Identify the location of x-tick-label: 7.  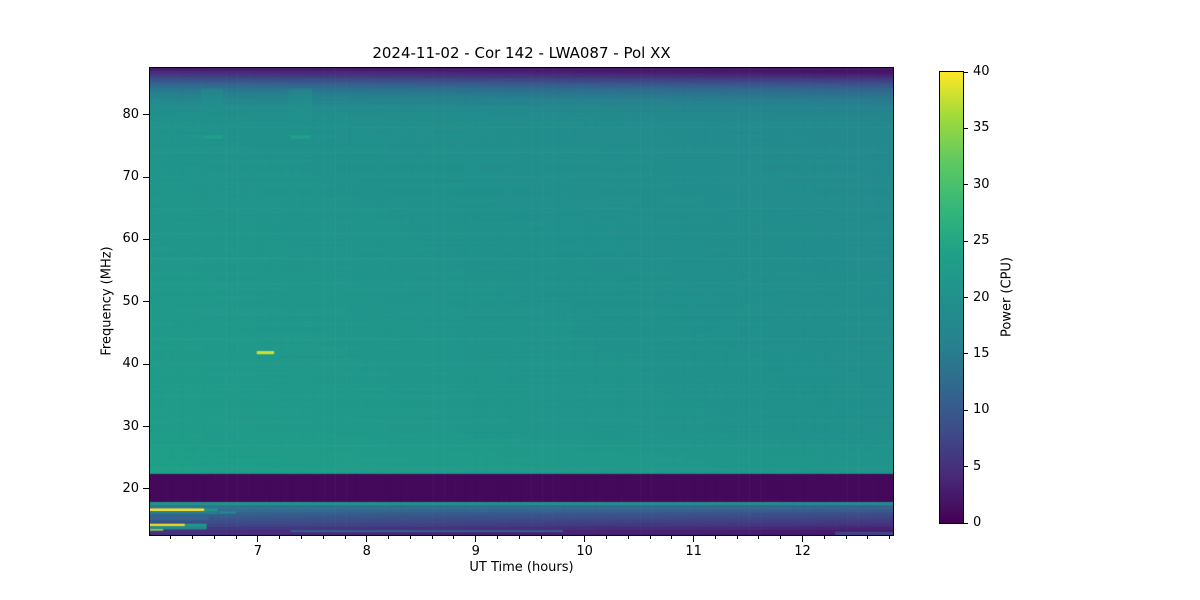
(257, 551).